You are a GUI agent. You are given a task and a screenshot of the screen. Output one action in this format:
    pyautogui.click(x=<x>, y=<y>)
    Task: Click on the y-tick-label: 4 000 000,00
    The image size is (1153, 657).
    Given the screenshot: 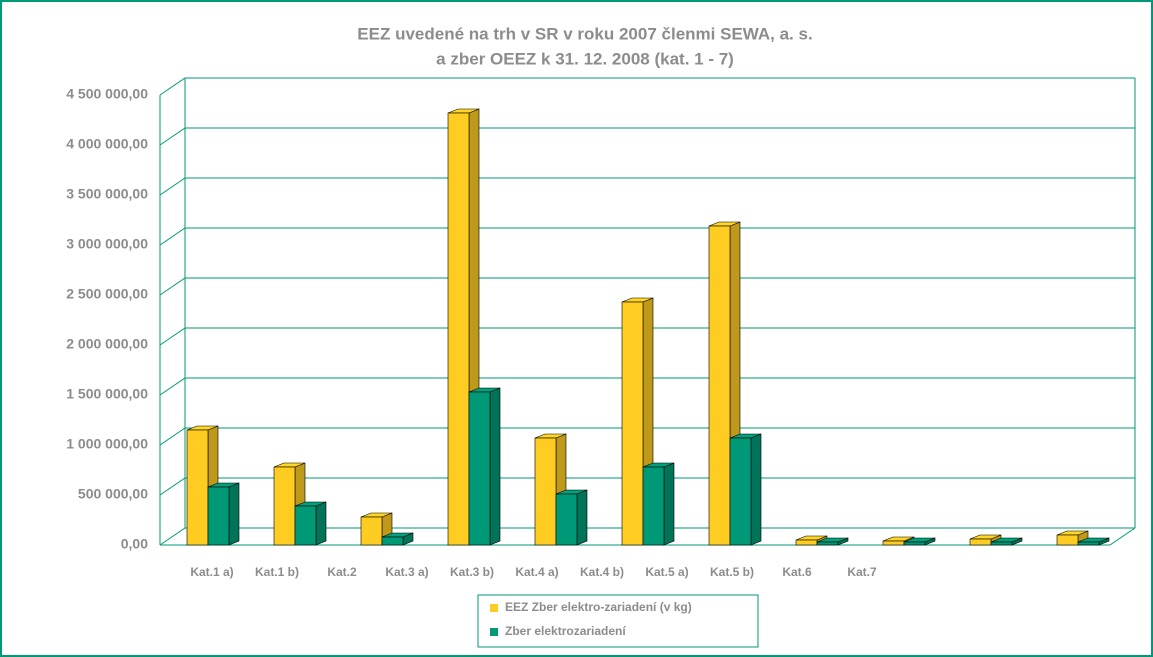 What is the action you would take?
    pyautogui.click(x=107, y=144)
    